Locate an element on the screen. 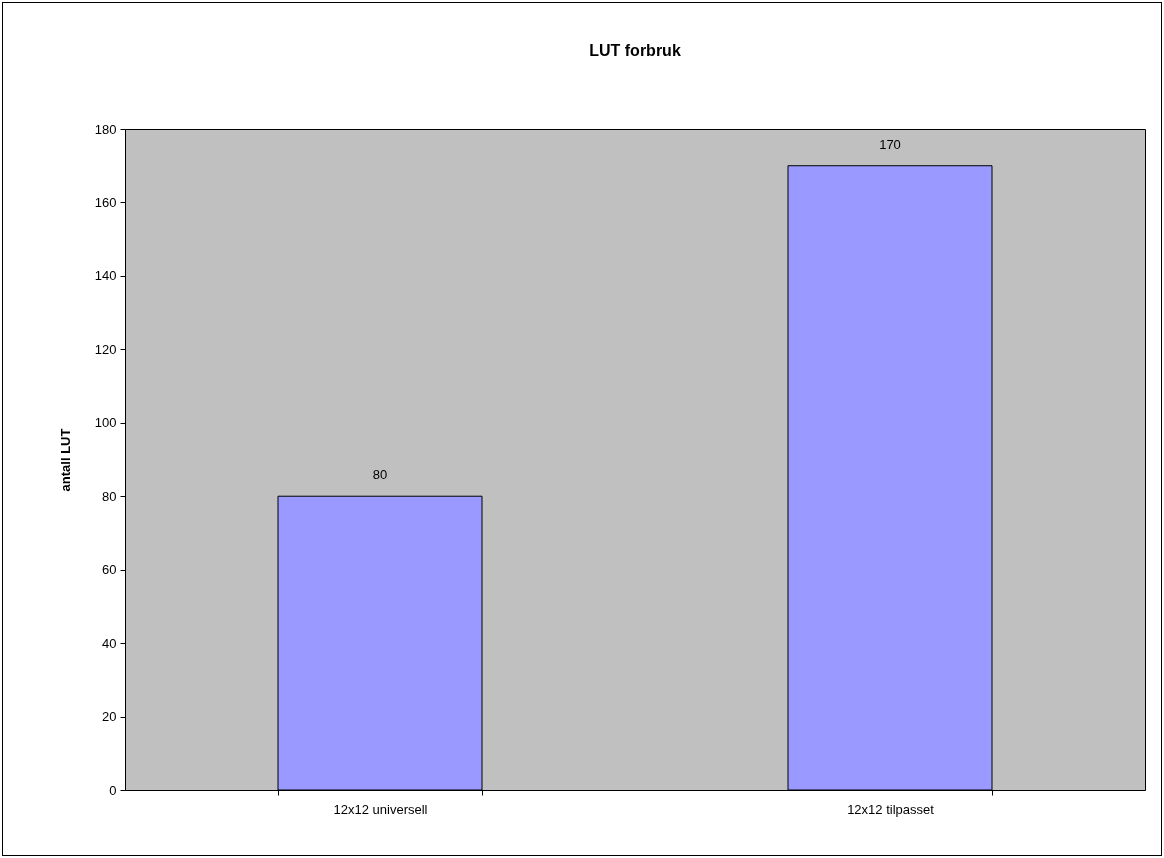 The height and width of the screenshot is (858, 1164). x-tick-label: 12x12 universell is located at coordinates (380, 809).